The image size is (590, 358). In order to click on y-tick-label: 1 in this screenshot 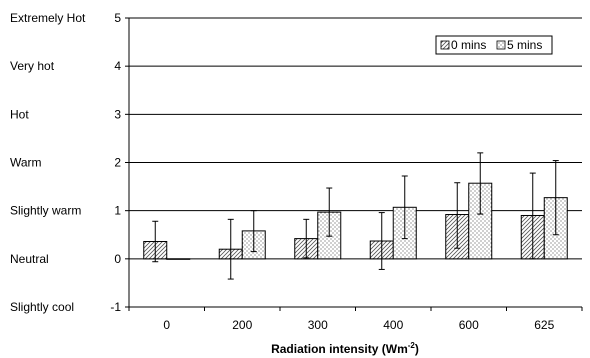, I will do `click(117, 211)`.